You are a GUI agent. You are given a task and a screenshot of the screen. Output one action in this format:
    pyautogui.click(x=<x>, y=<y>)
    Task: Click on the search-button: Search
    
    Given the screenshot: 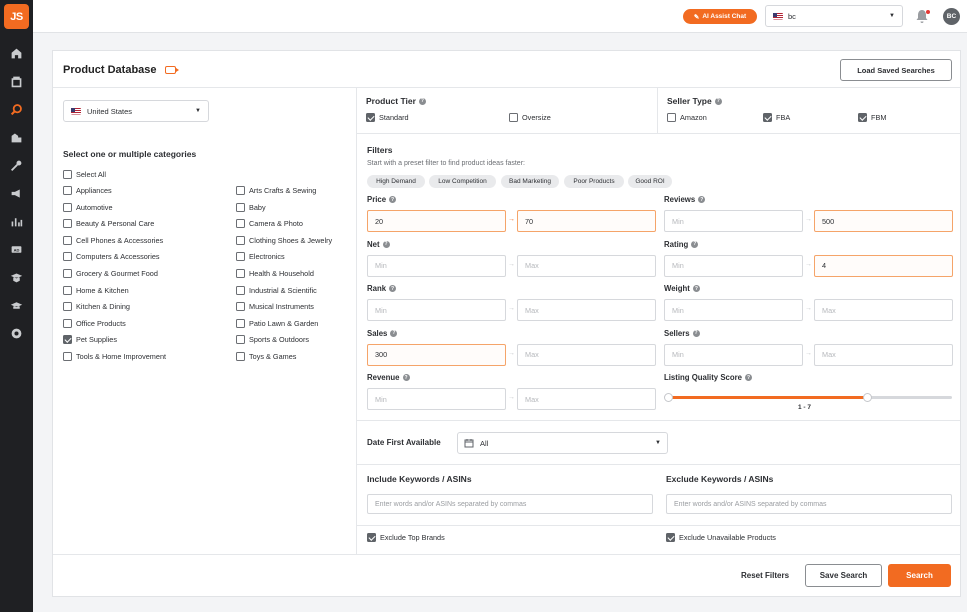 What is the action you would take?
    pyautogui.click(x=919, y=575)
    